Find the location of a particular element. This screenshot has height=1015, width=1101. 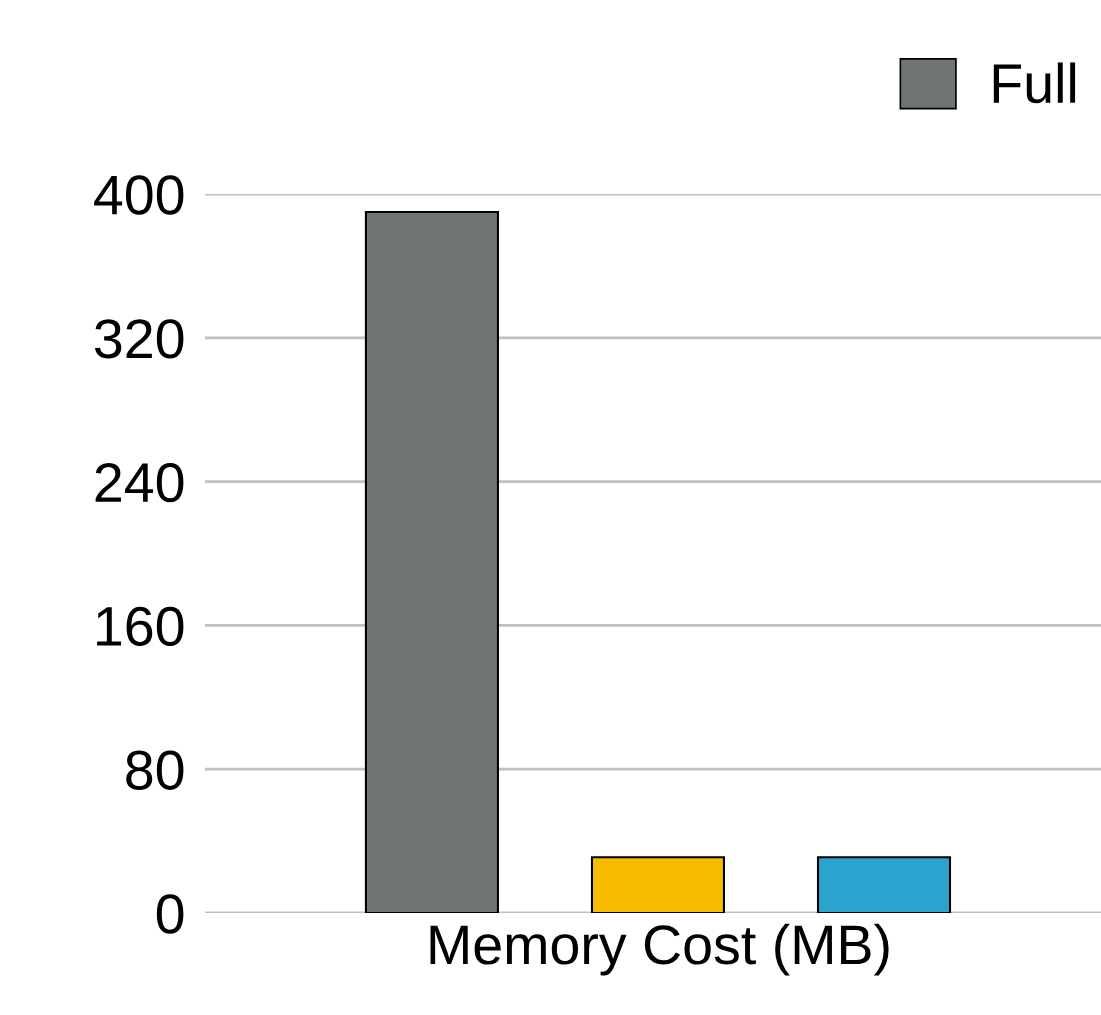

y-tick-label: 160 is located at coordinates (140, 626).